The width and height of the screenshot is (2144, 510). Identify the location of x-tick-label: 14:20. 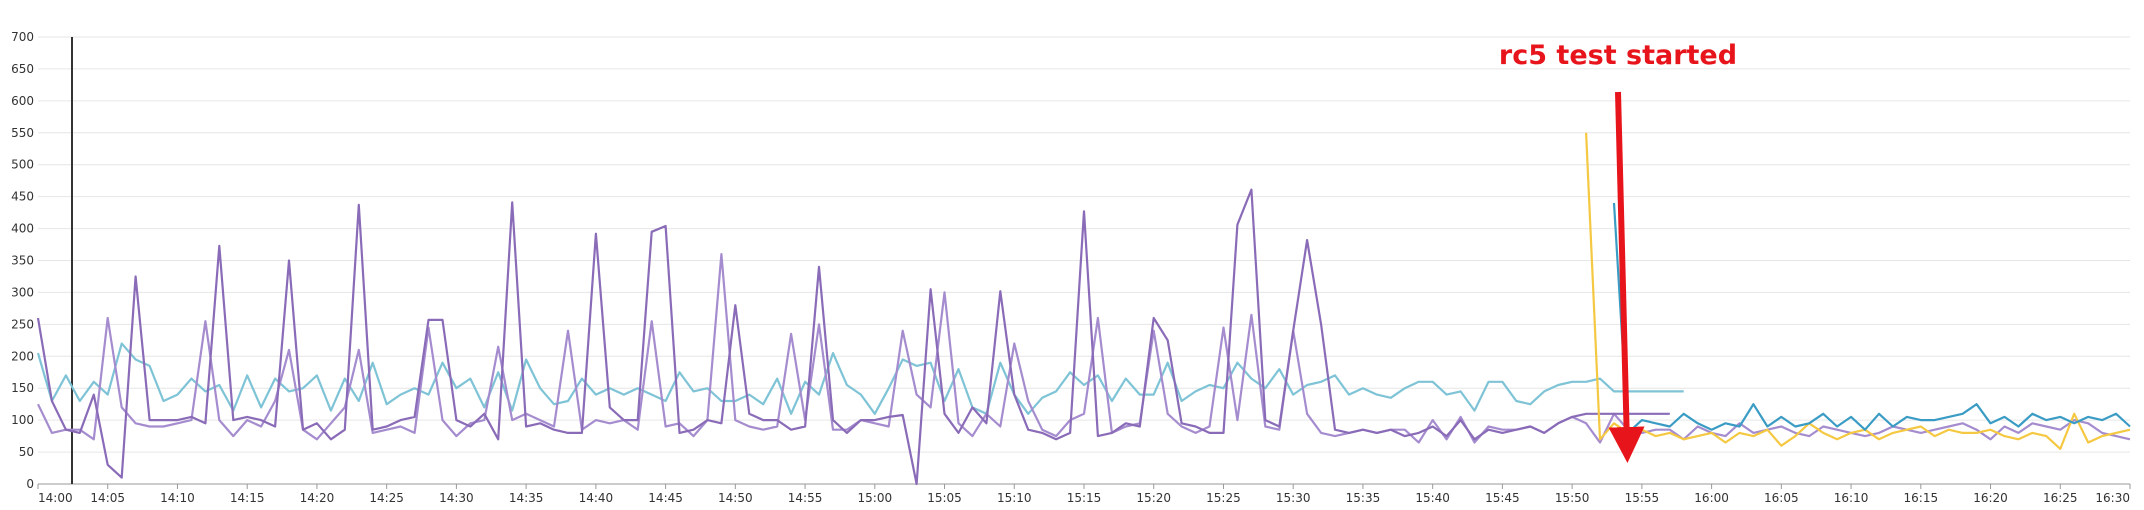
(317, 498).